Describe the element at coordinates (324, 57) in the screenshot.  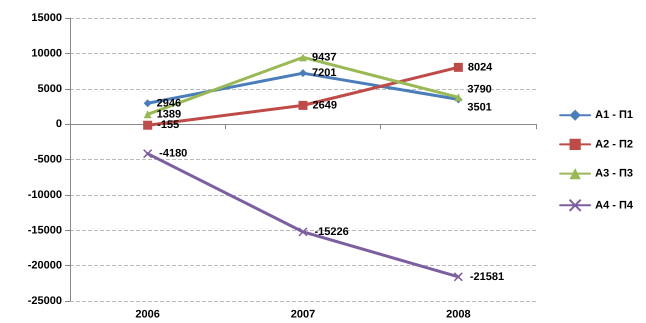
I see `data-label: 9437` at that location.